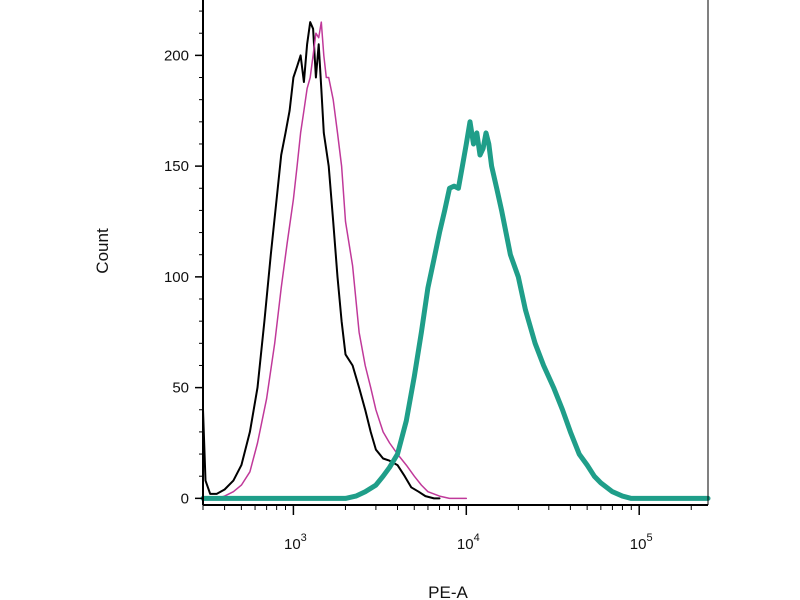  I want to click on x-tick-label: 10⁴, so click(468, 542).